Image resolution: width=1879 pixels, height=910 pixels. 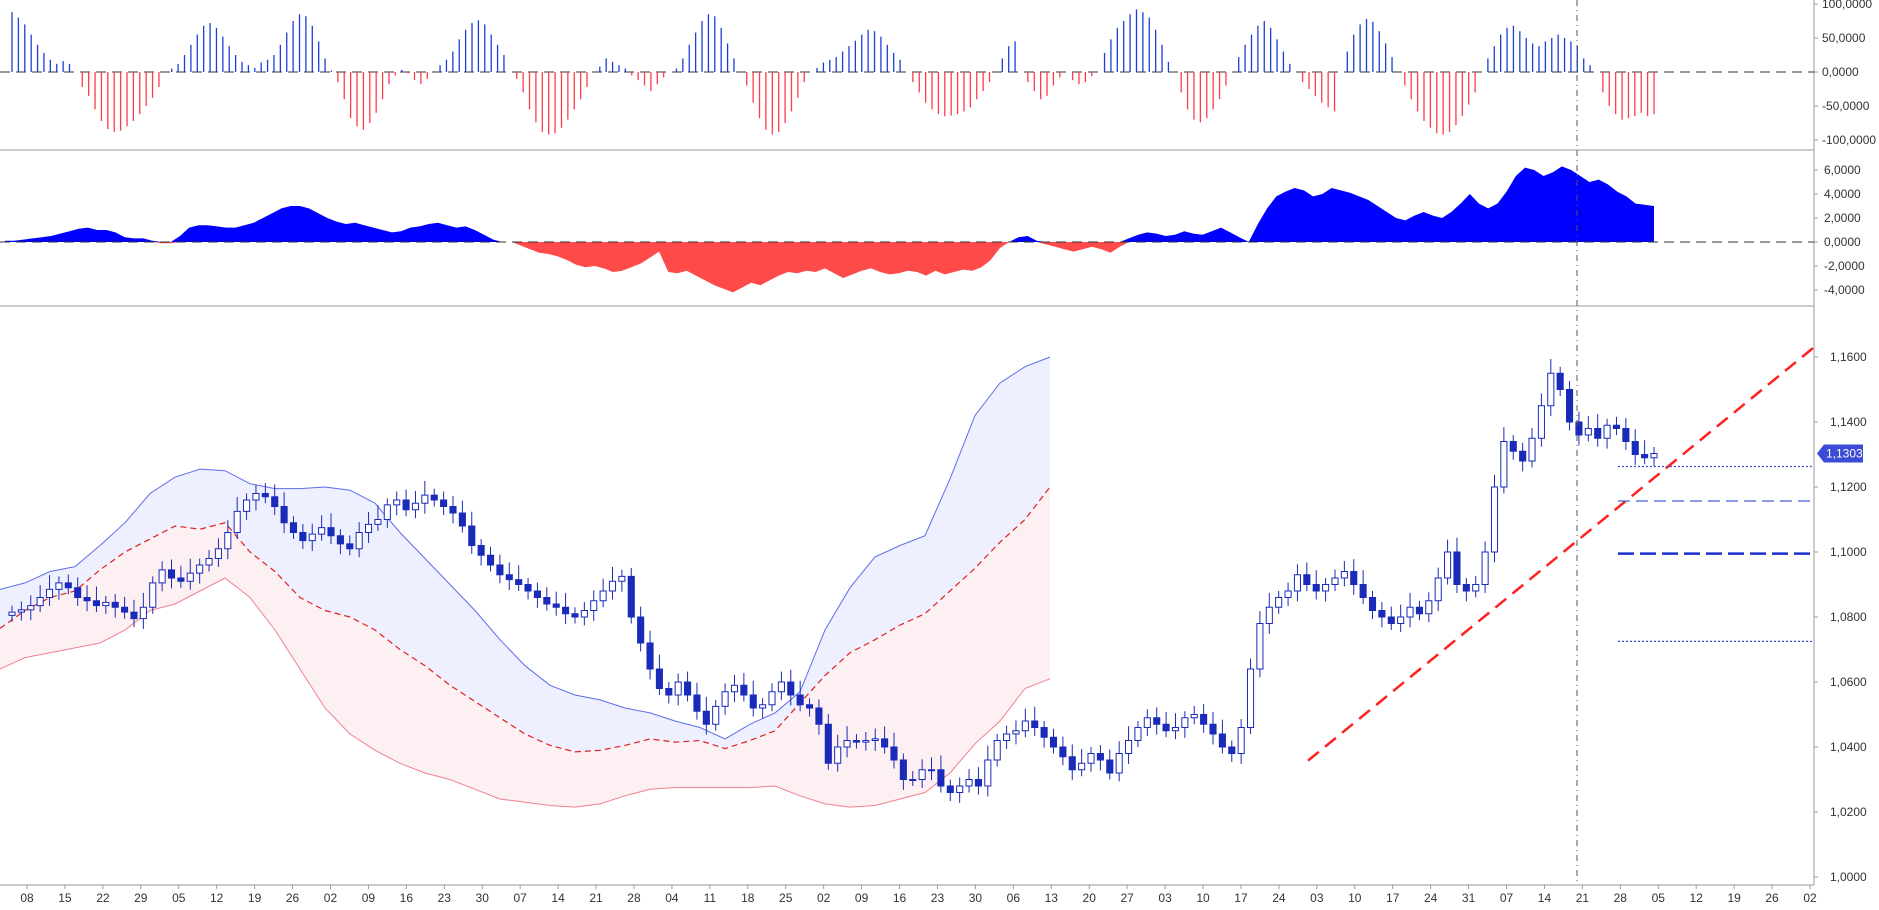 What do you see at coordinates (1545, 898) in the screenshot?
I see `x-tick-label: 14` at bounding box center [1545, 898].